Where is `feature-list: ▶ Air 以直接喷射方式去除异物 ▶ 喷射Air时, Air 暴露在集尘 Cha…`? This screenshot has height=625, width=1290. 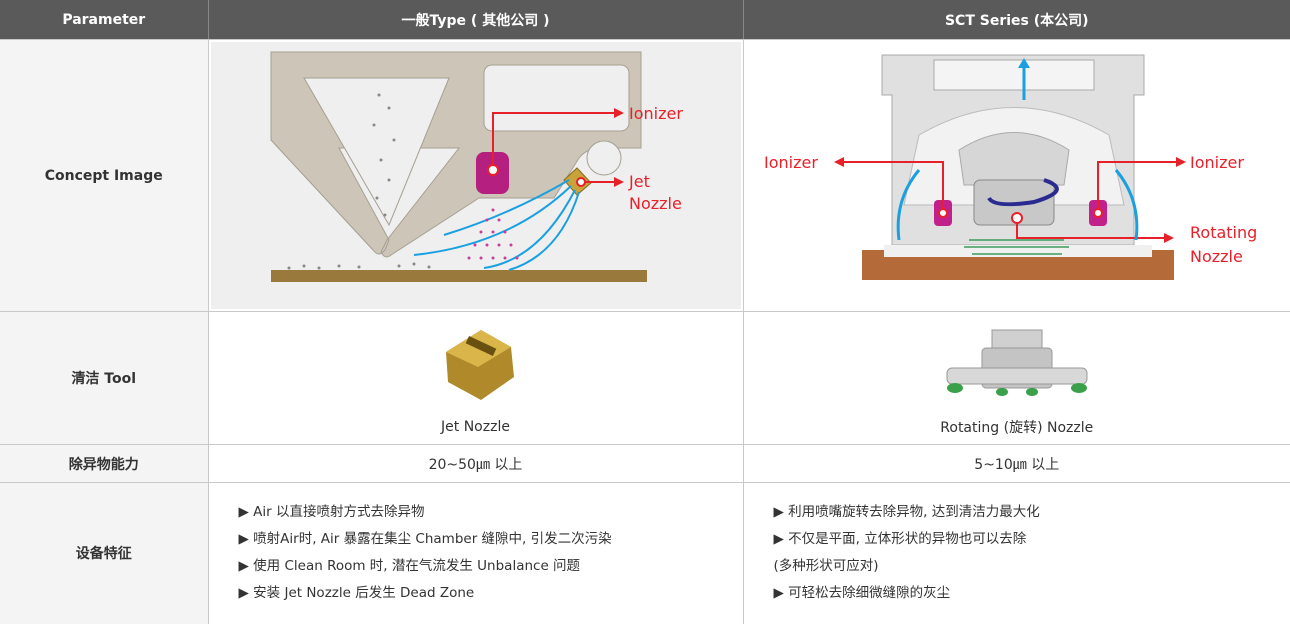
feature-list: ▶ Air 以直接喷射方式去除异物 ▶ 喷射Air时, Air 暴露在集尘 Cha… is located at coordinates (476, 553).